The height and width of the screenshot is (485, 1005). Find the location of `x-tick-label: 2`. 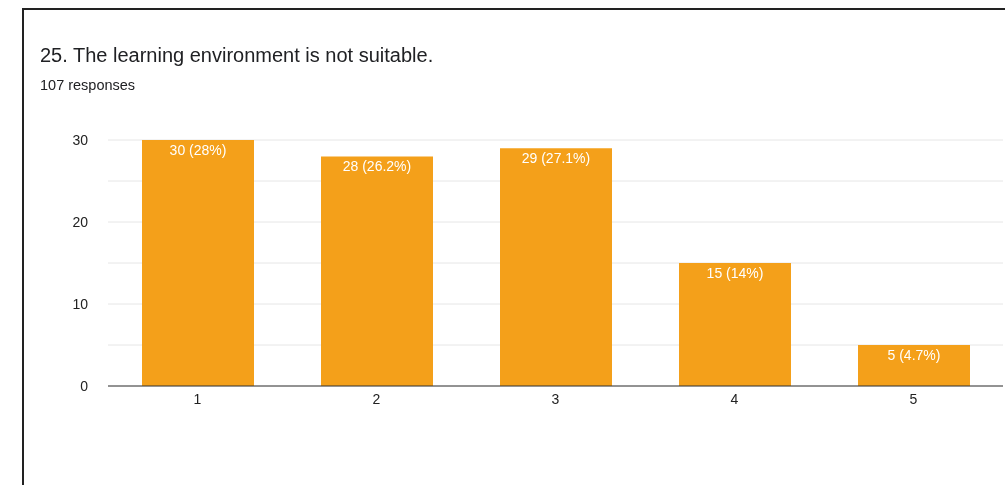

x-tick-label: 2 is located at coordinates (376, 398).